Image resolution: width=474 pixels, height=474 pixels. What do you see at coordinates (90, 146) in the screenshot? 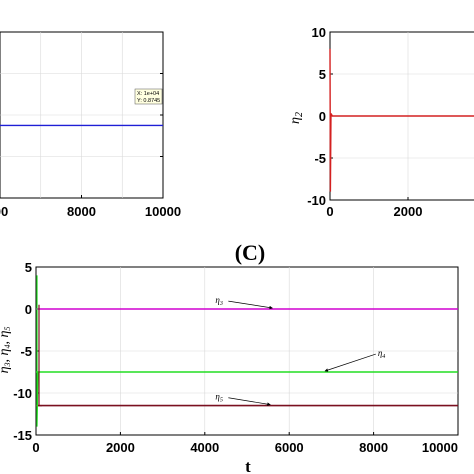
I see `panel-a-x-ticks: 00 8000 10000` at bounding box center [90, 146].